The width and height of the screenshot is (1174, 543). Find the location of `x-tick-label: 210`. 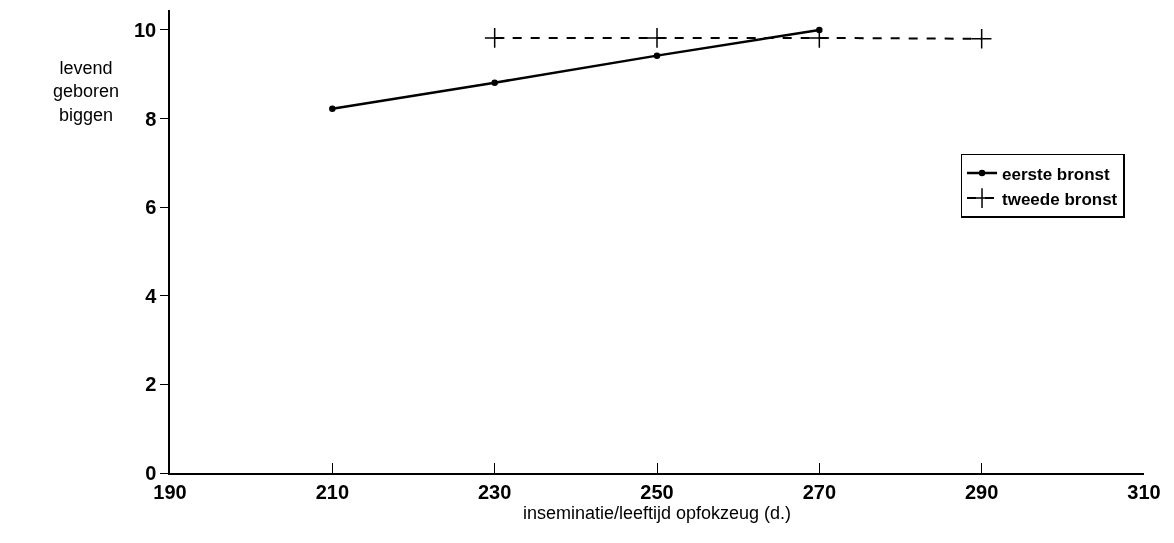

x-tick-label: 210 is located at coordinates (332, 491).